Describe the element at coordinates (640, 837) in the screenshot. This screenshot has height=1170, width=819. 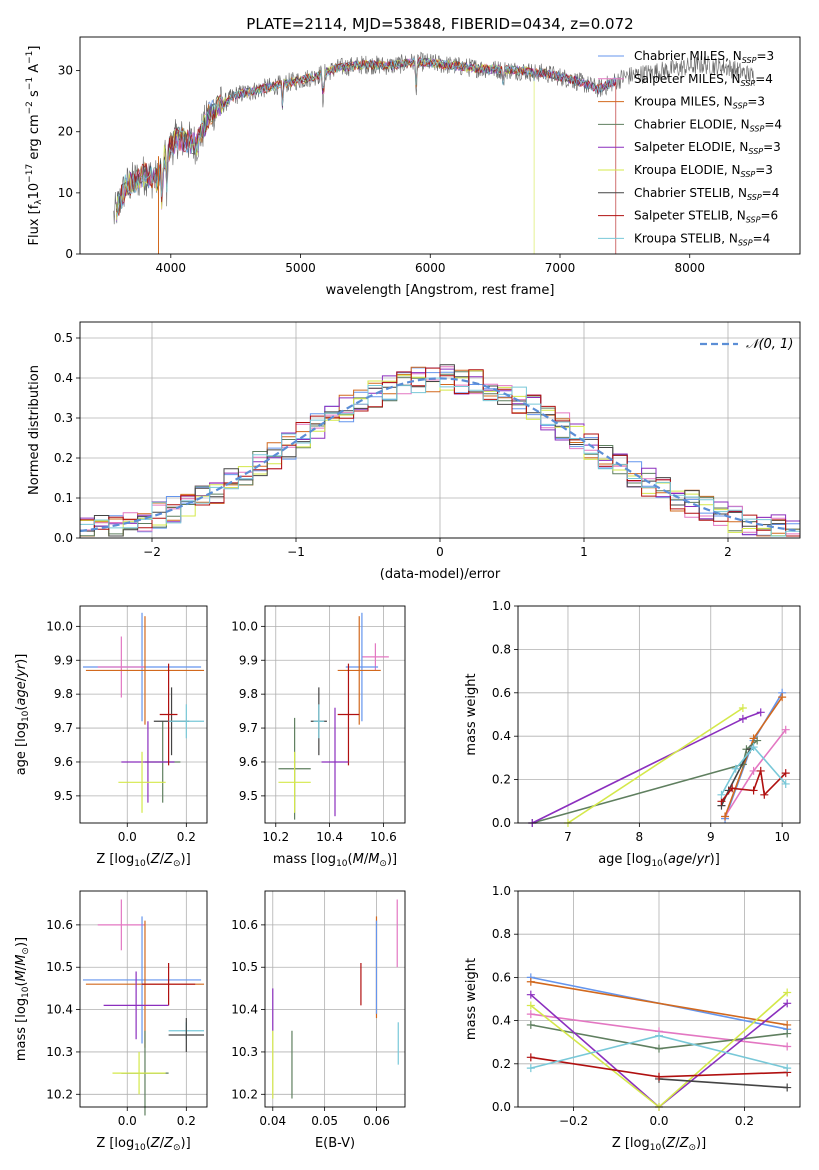
I see `x-tick-label: 8` at that location.